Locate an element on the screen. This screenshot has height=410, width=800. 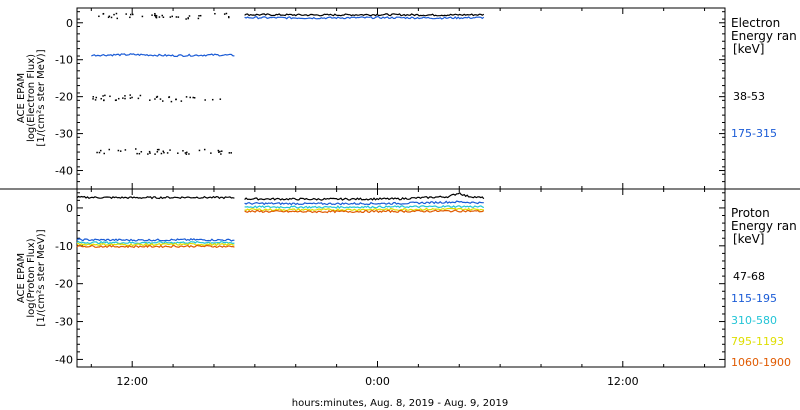
proton-ytick-label: -40 is located at coordinates (64, 359).